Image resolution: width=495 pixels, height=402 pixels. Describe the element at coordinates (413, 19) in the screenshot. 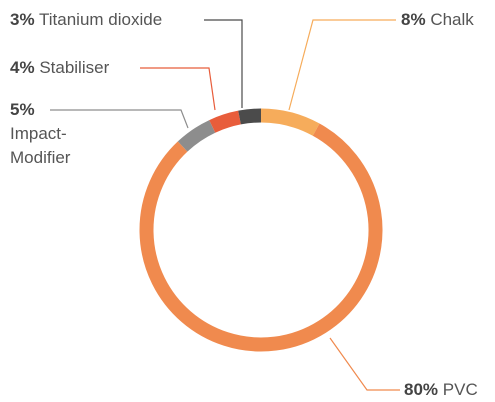

I see `value-label: 8%` at that location.